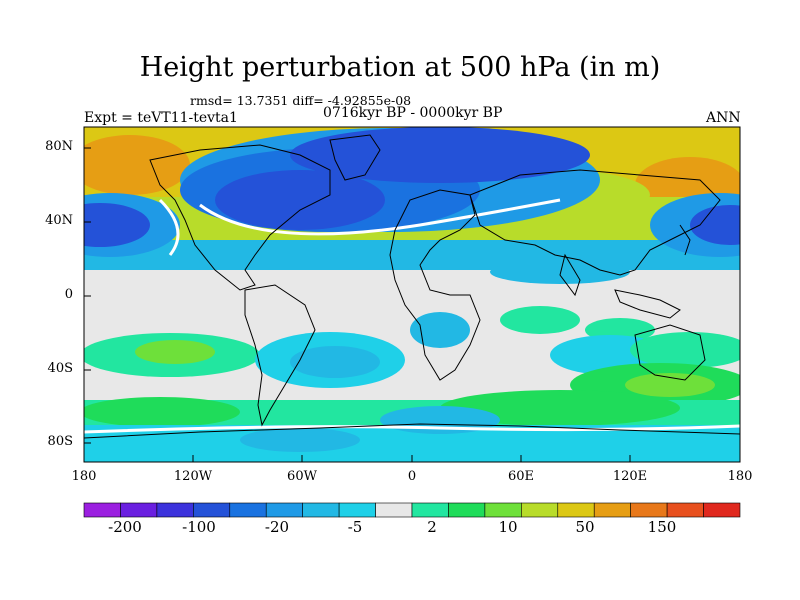  I want to click on colorbar-label: -20, so click(277, 527).